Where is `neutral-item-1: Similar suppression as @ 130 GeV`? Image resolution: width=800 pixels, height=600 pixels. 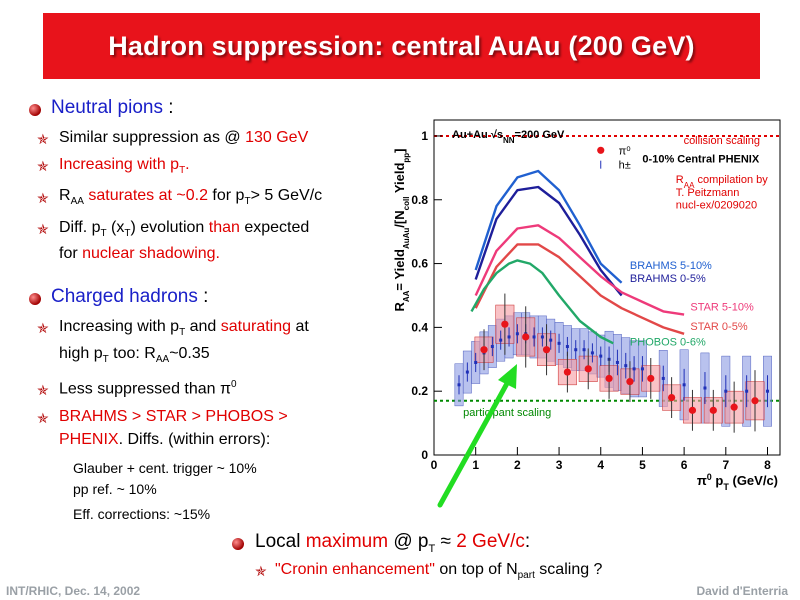
neutral-item-1: Similar suppression as @ 130 GeV is located at coordinates (184, 137).